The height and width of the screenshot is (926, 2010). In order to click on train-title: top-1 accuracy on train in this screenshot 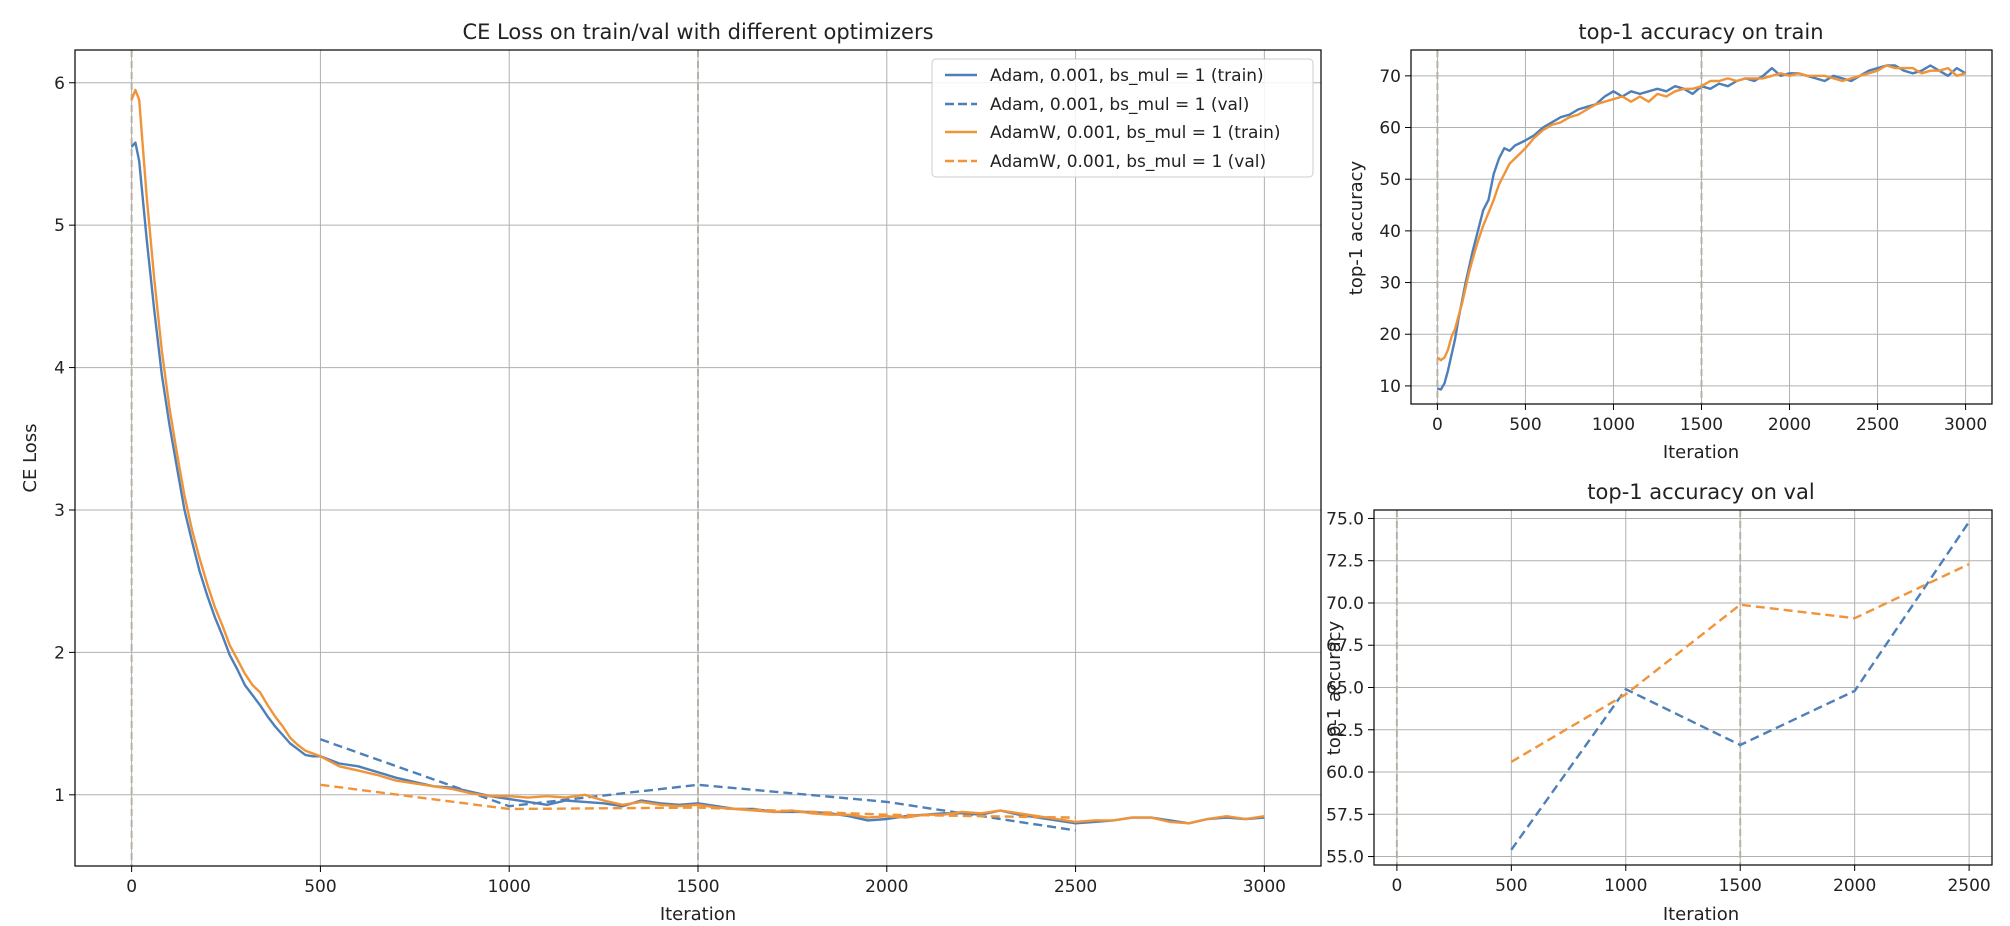, I will do `click(1700, 32)`.